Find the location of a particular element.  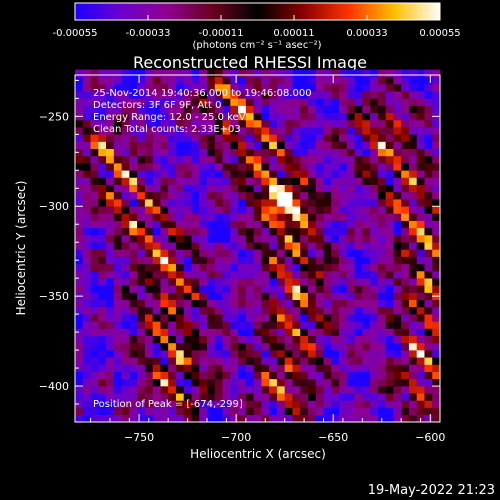

y-axis-title: Heliocentric Y (arcsec) is located at coordinates (21, 248).